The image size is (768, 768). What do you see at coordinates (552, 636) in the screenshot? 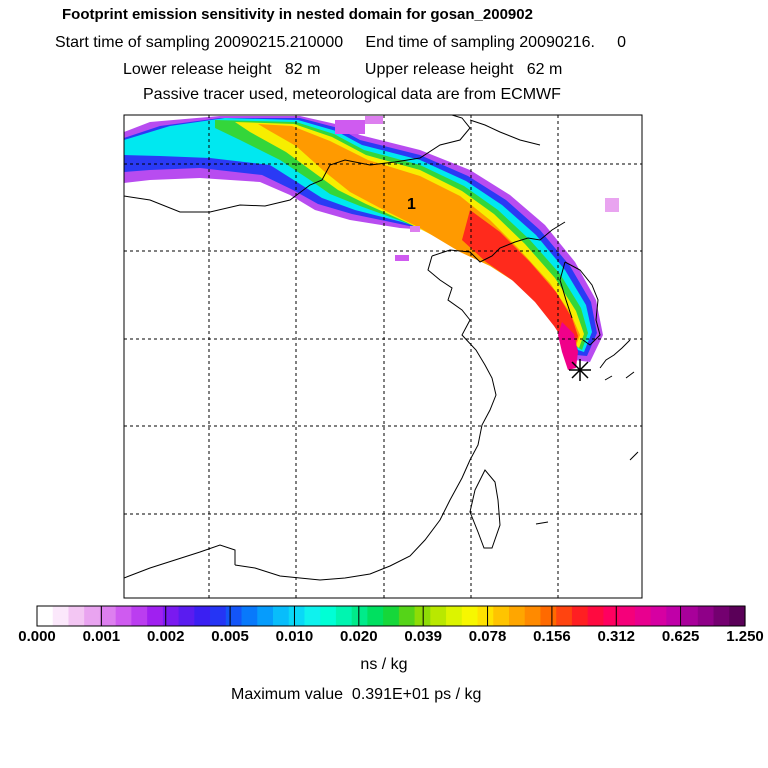
I see `colorbar-tick-label: 0.156` at bounding box center [552, 636].